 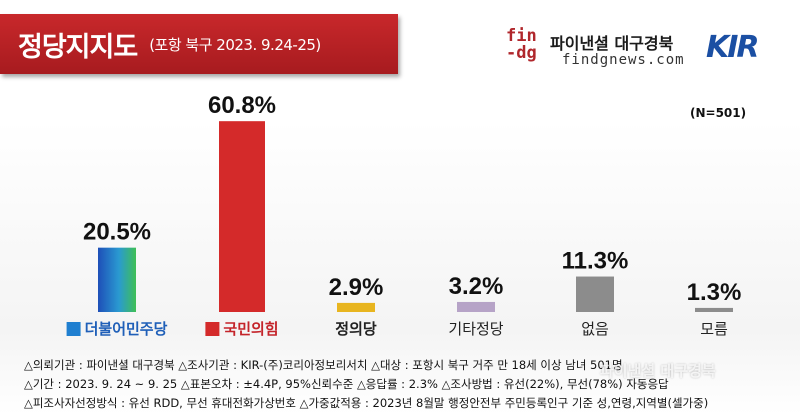 I want to click on kir-logo-icon: KIR, so click(x=732, y=47).